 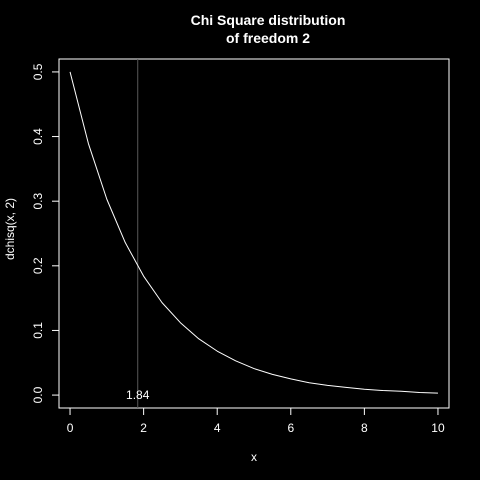 What do you see at coordinates (268, 38) in the screenshot?
I see `chart-title-line-2: of freedom 2` at bounding box center [268, 38].